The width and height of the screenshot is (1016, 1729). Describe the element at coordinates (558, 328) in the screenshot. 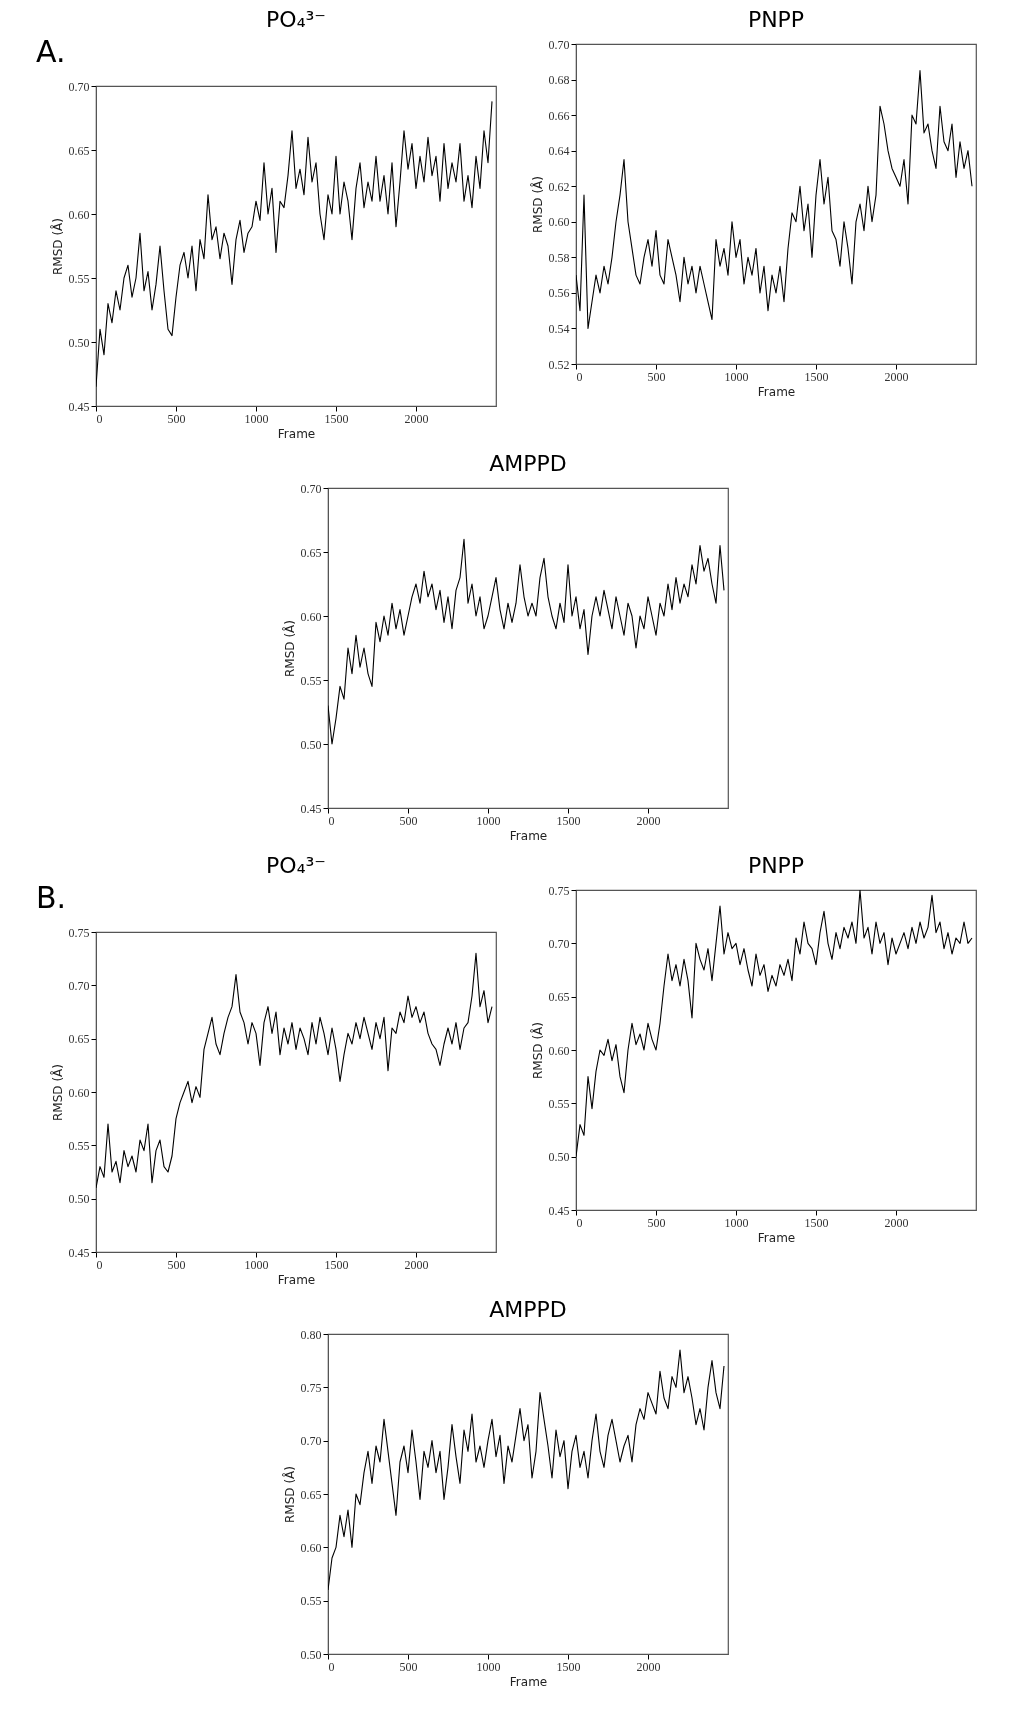

I see `y-tick-label: 0.54` at that location.